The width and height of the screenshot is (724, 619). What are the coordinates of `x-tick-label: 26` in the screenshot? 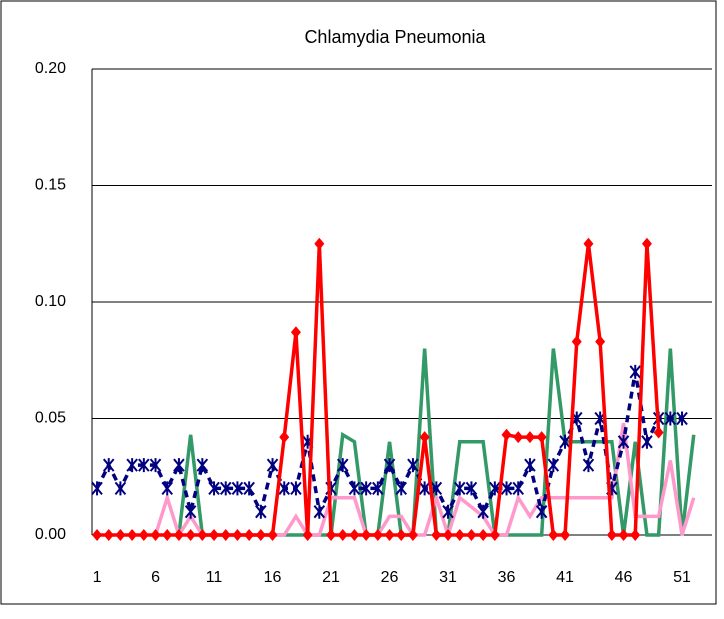 It's located at (390, 577).